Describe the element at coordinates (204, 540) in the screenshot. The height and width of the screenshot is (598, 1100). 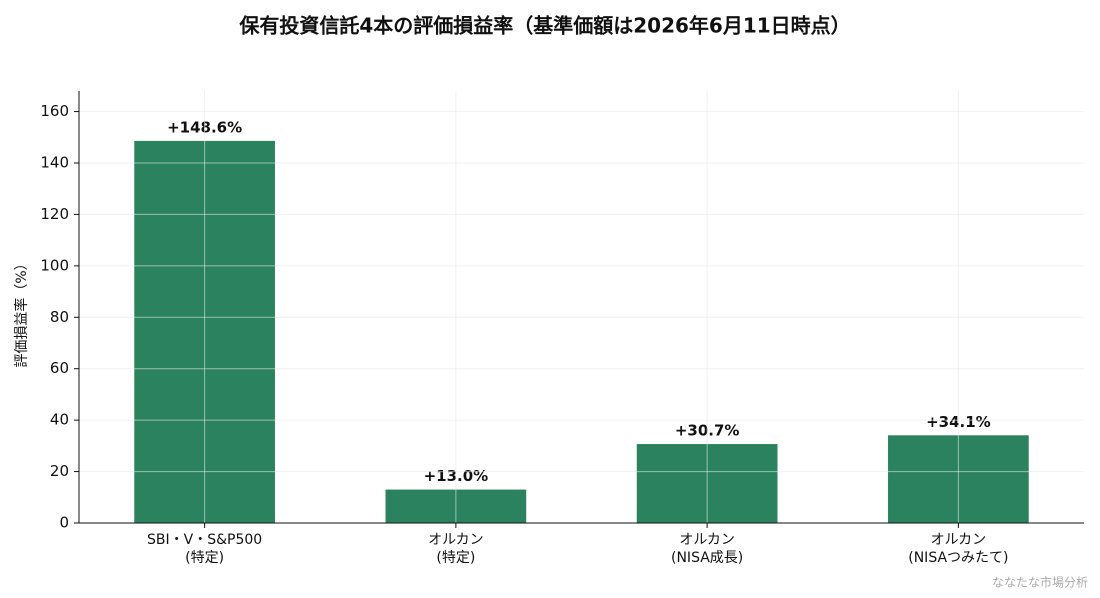
I see `x-tick-label: SBI・V・S&P500` at that location.